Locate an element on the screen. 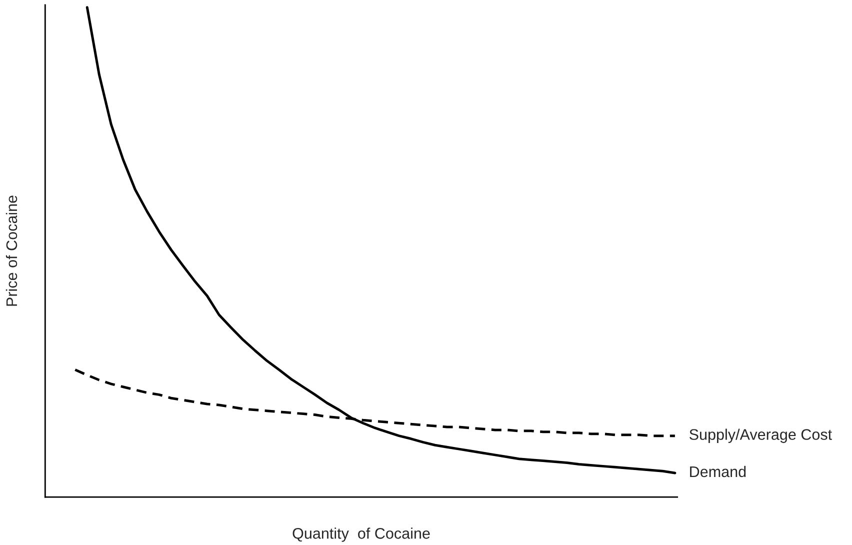 The image size is (852, 545). y-axis-title: Price of Cocaine is located at coordinates (12, 251).